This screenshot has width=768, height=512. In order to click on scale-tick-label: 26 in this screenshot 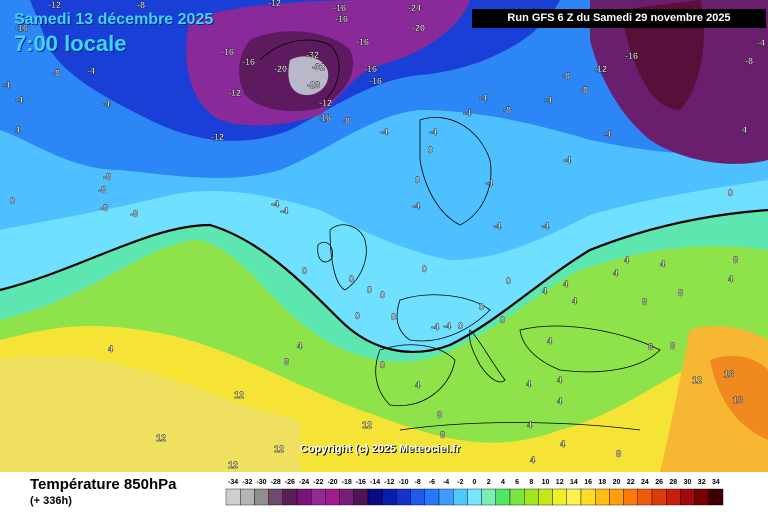, I will do `click(659, 482)`.